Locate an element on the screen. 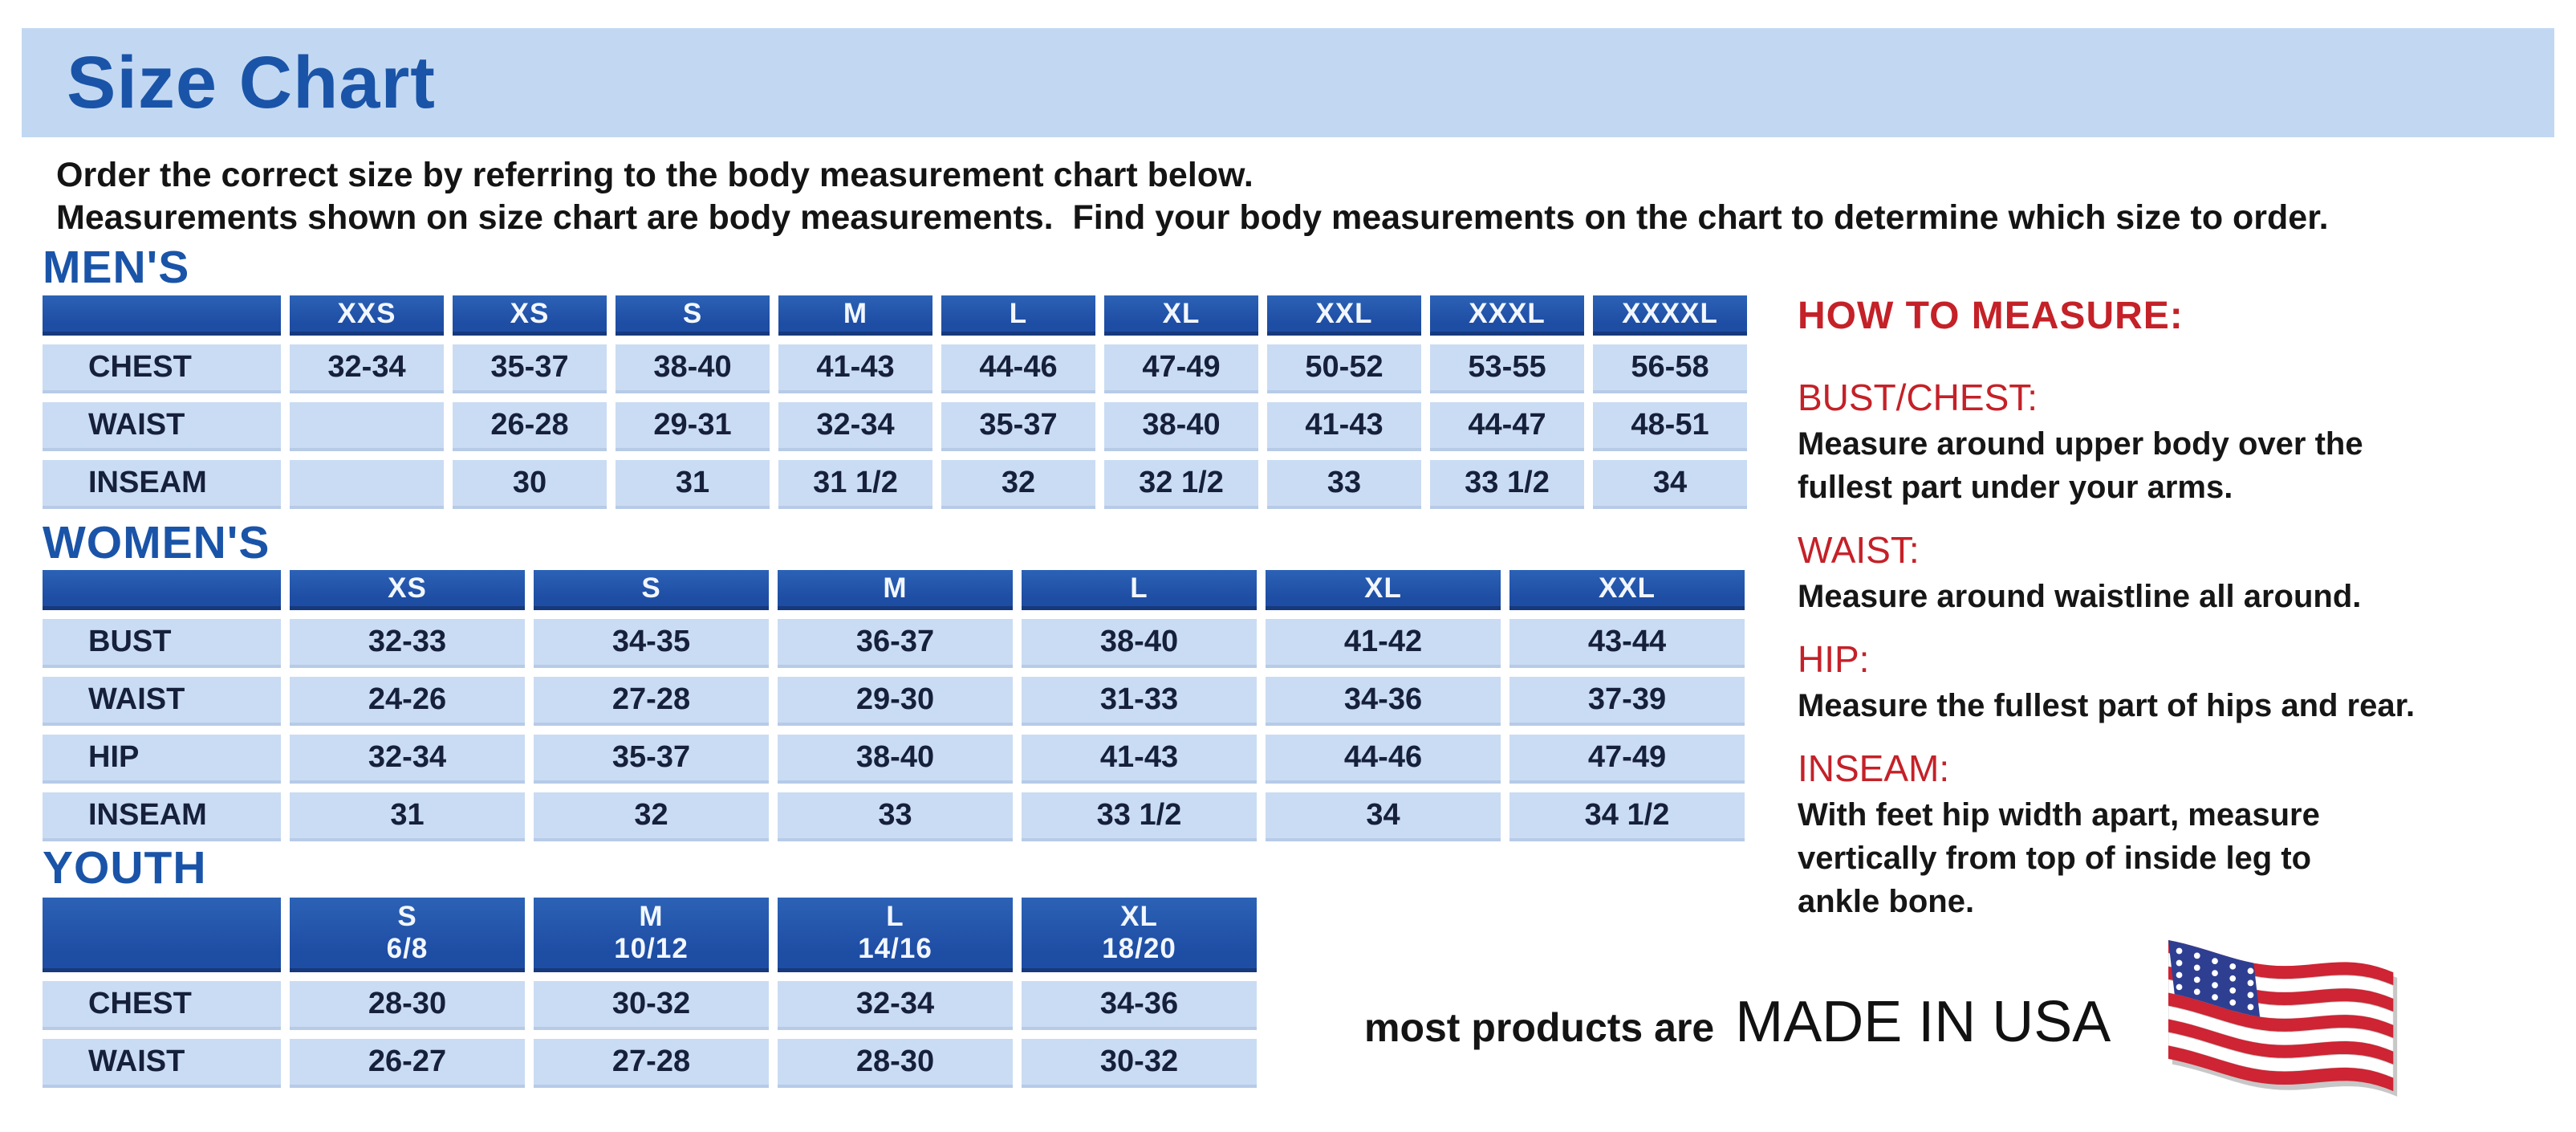  measure-label: HIP: is located at coordinates (1834, 659).